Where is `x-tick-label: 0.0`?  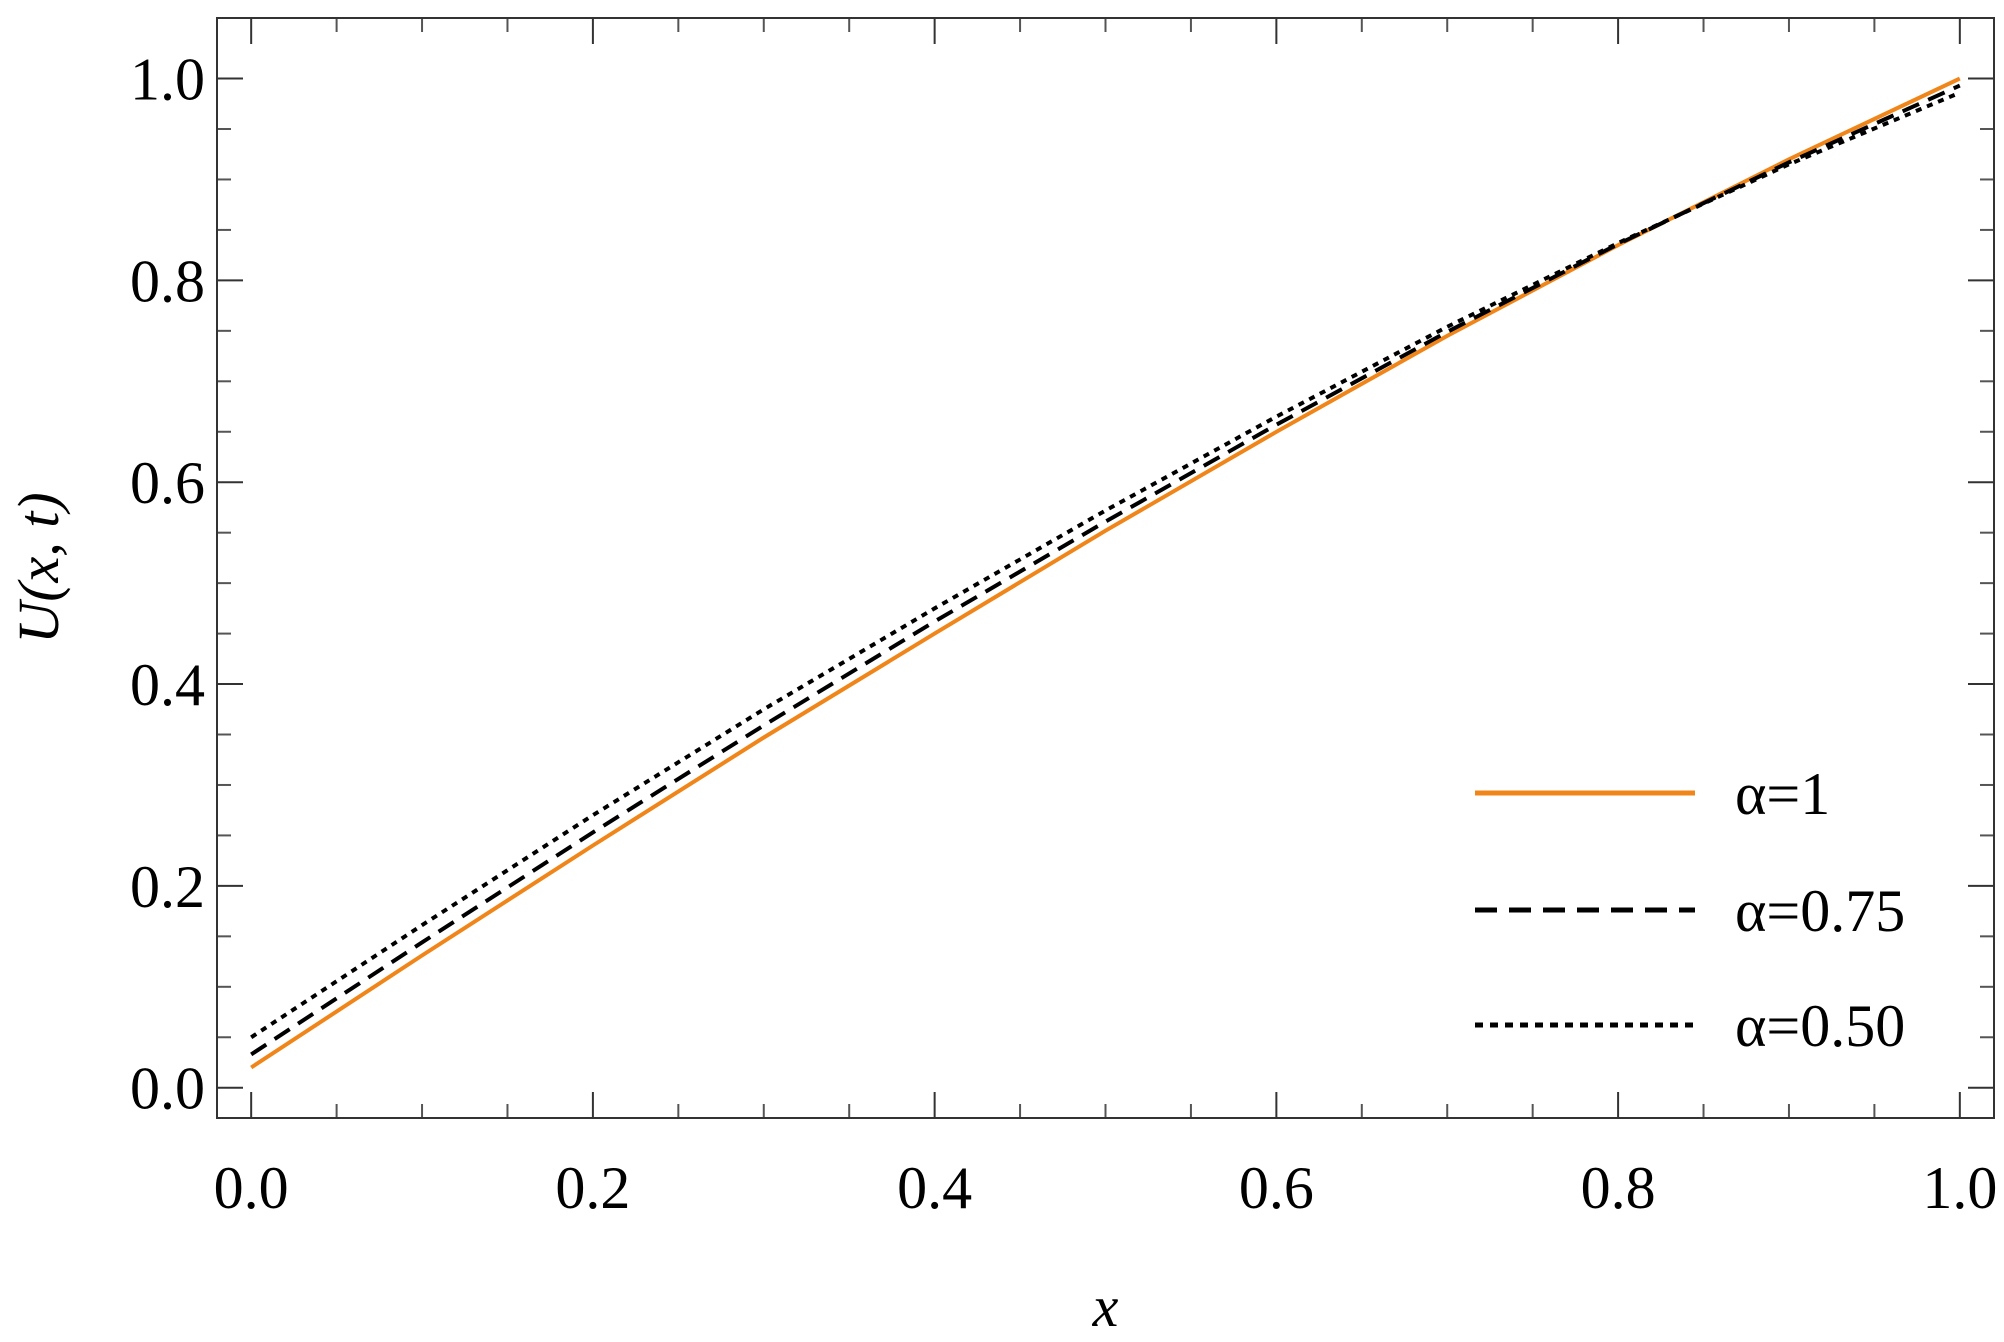
x-tick-label: 0.0 is located at coordinates (251, 1188).